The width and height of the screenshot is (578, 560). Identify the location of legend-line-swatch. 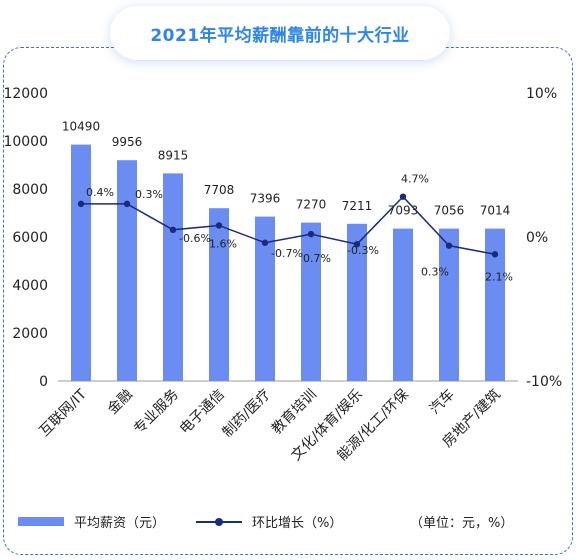
(219, 522).